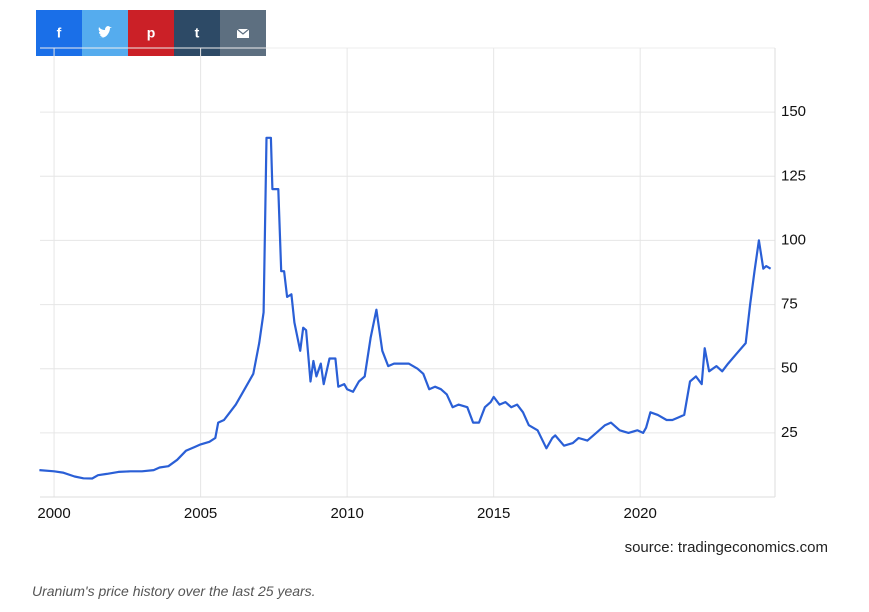 The image size is (869, 612). I want to click on x-tick-label: 2000, so click(53, 513).